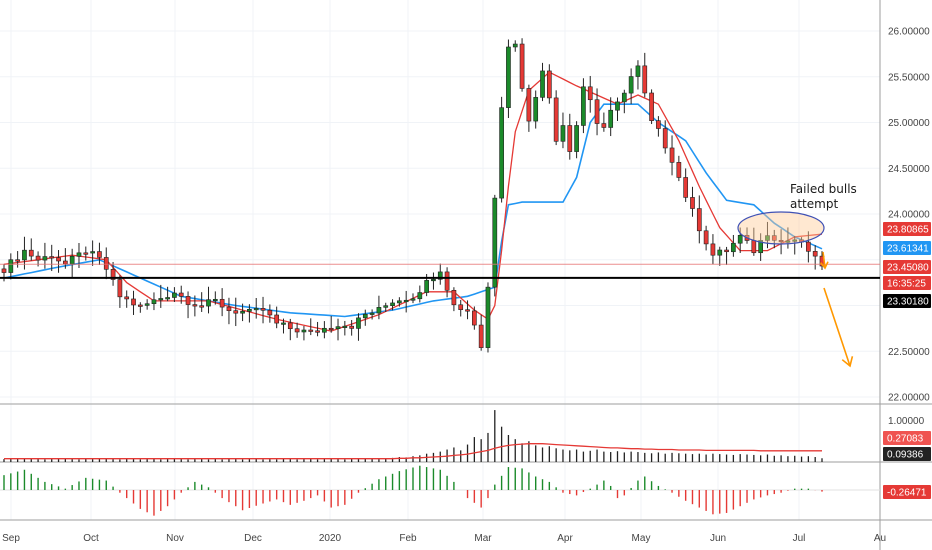  Describe the element at coordinates (909, 77) in the screenshot. I see `price-tick-label: 25.50000` at that location.